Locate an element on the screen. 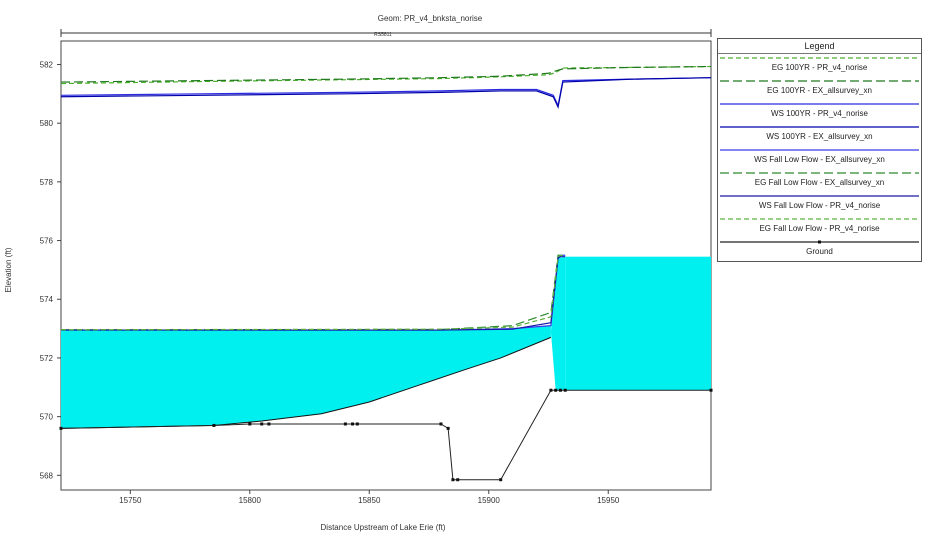 The image size is (932, 533). x-tick-label-1: 15800 is located at coordinates (250, 500).